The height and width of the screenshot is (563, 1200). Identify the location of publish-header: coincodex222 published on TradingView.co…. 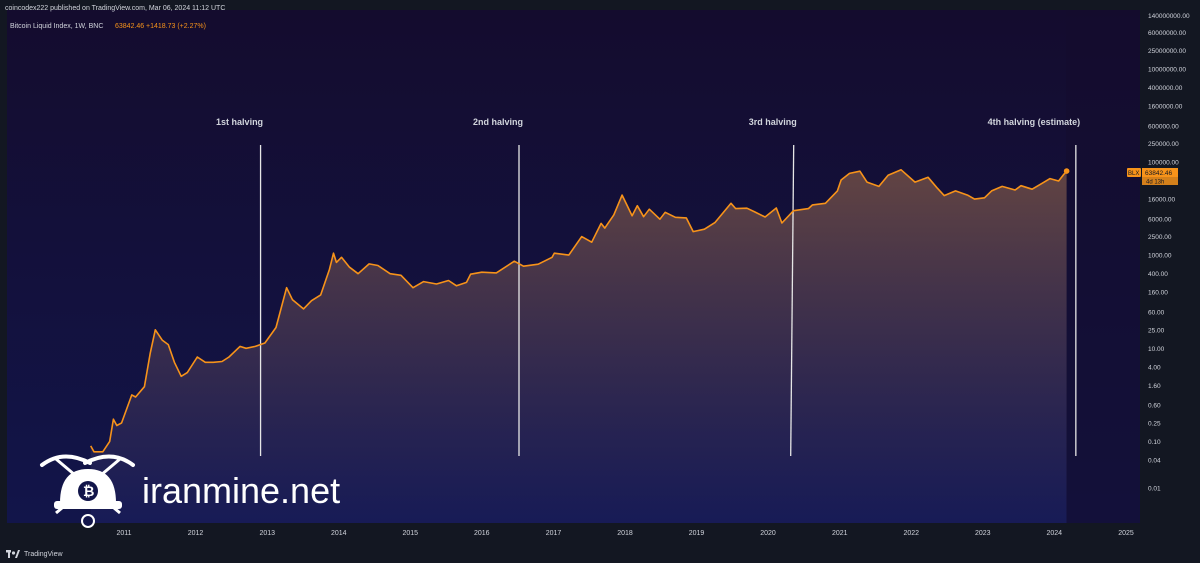
(600, 9).